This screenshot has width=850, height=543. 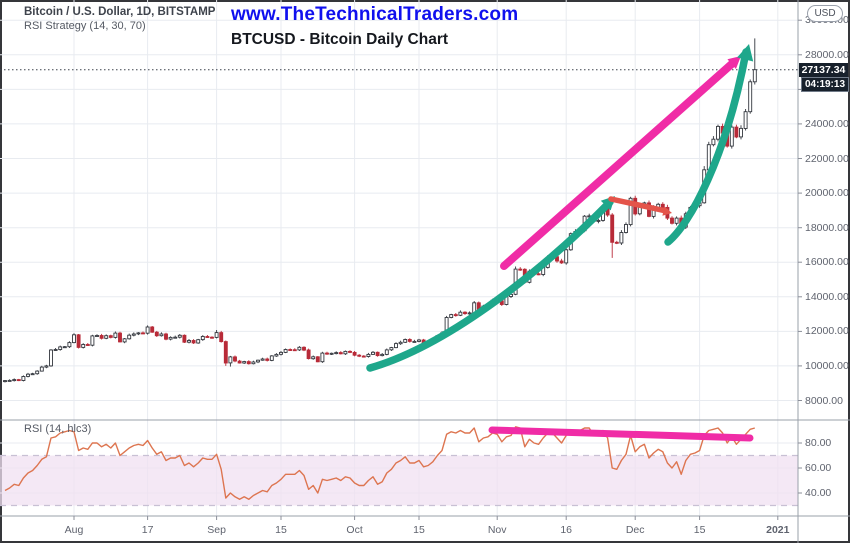 I want to click on time-axis-label: 2021, so click(x=778, y=530).